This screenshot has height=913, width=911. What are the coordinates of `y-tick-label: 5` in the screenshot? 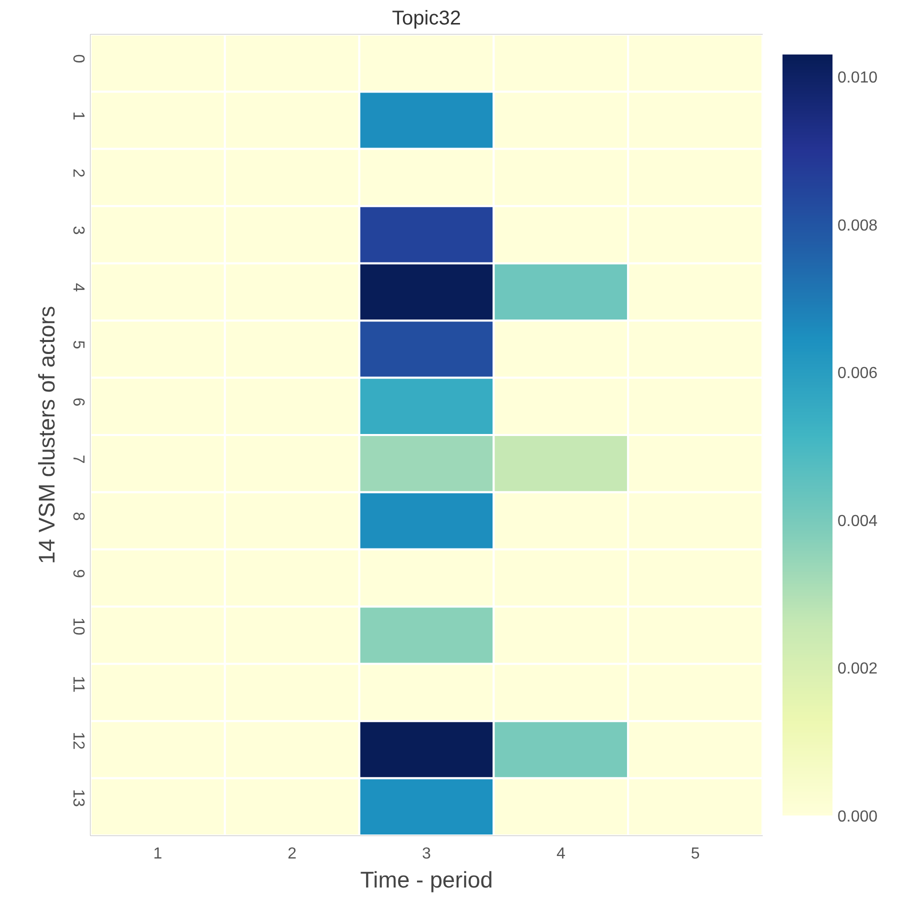 It's located at (78, 345).